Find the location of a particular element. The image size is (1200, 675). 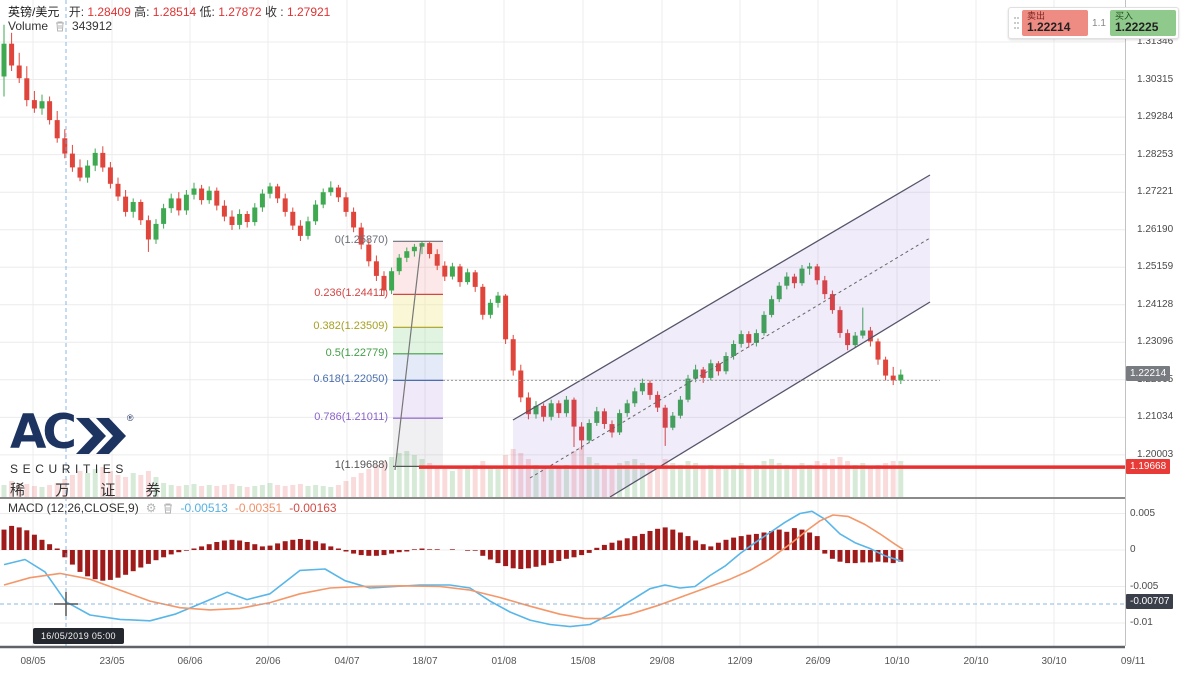

price-tick-label: 1.28253 is located at coordinates (1155, 154).